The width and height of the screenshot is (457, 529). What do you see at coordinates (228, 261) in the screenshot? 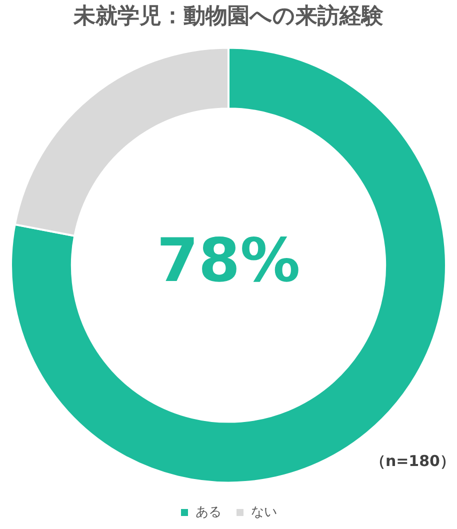
I see `text: 78%` at bounding box center [228, 261].